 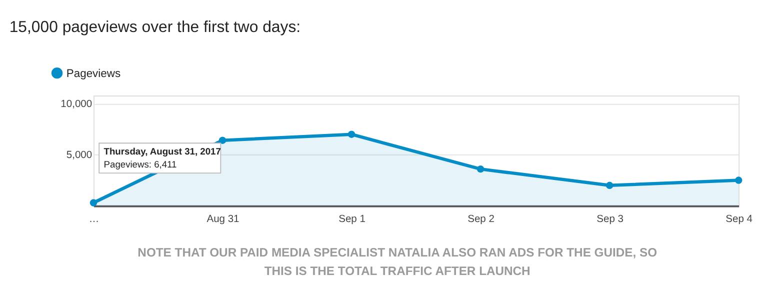 What do you see at coordinates (352, 220) in the screenshot?
I see `x-tick-label: Sep 1` at bounding box center [352, 220].